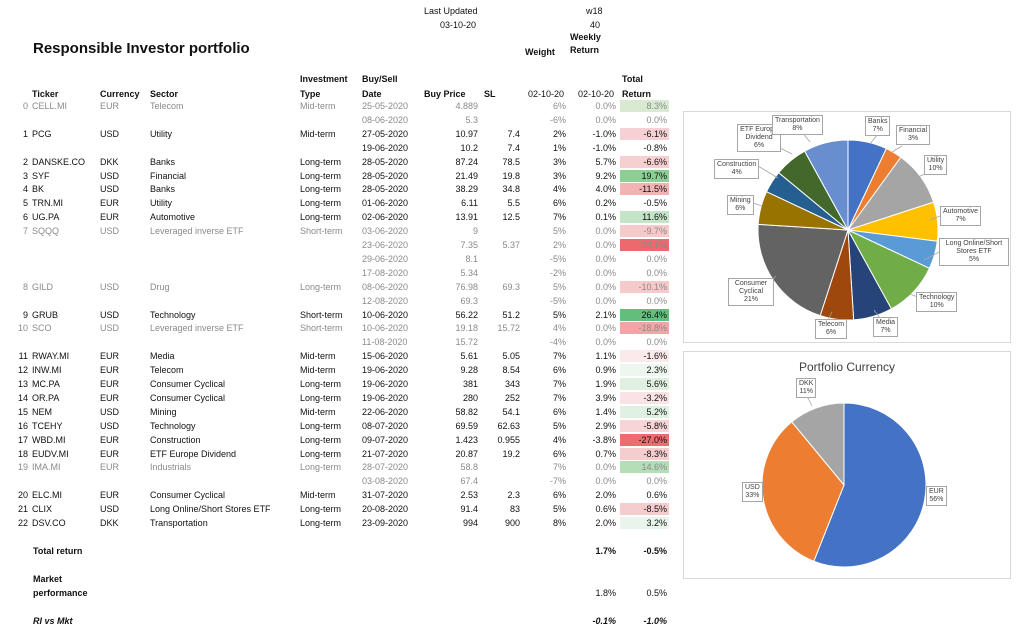  Describe the element at coordinates (935, 168) in the screenshot. I see `pie-label-value: 10%` at that location.